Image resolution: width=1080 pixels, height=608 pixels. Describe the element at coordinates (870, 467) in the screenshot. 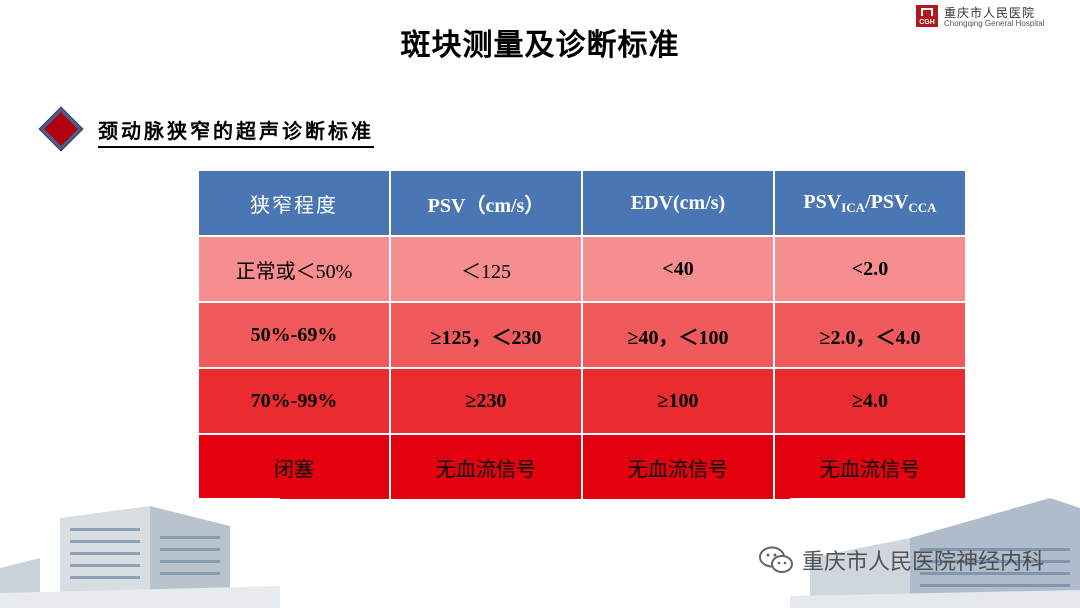

I see `cell-ratio: 无血流信号` at that location.